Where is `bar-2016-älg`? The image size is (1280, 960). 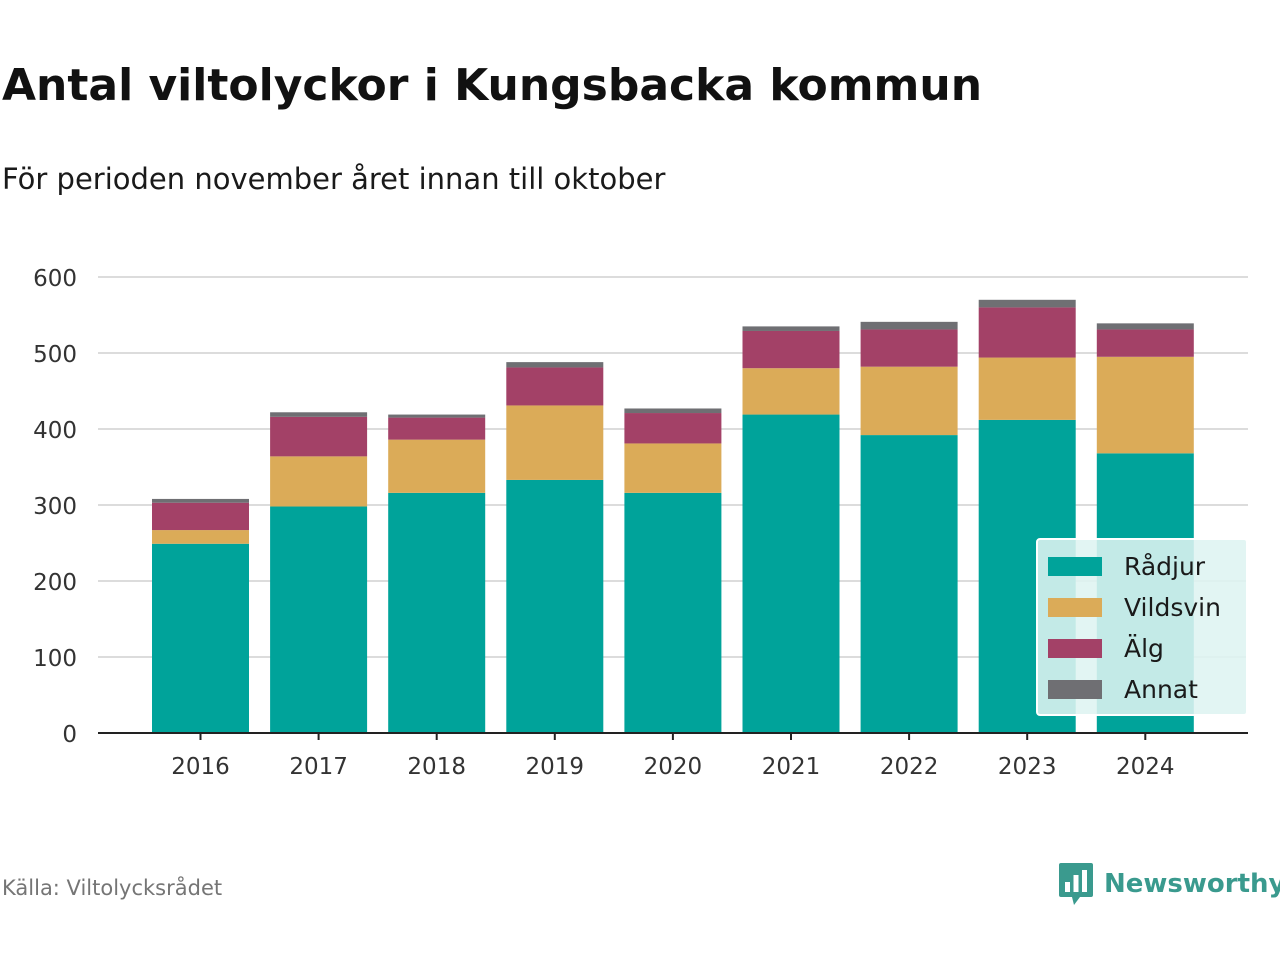
bar-2016-älg is located at coordinates (200, 516).